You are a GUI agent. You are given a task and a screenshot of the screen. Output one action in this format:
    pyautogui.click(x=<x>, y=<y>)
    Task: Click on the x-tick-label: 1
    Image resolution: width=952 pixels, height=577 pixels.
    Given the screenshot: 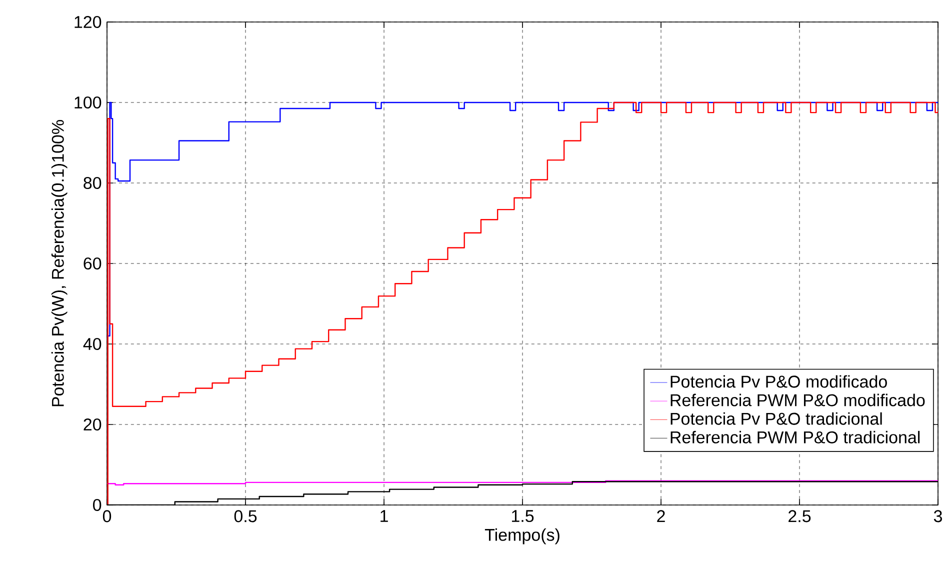 What is the action you would take?
    pyautogui.click(x=384, y=516)
    